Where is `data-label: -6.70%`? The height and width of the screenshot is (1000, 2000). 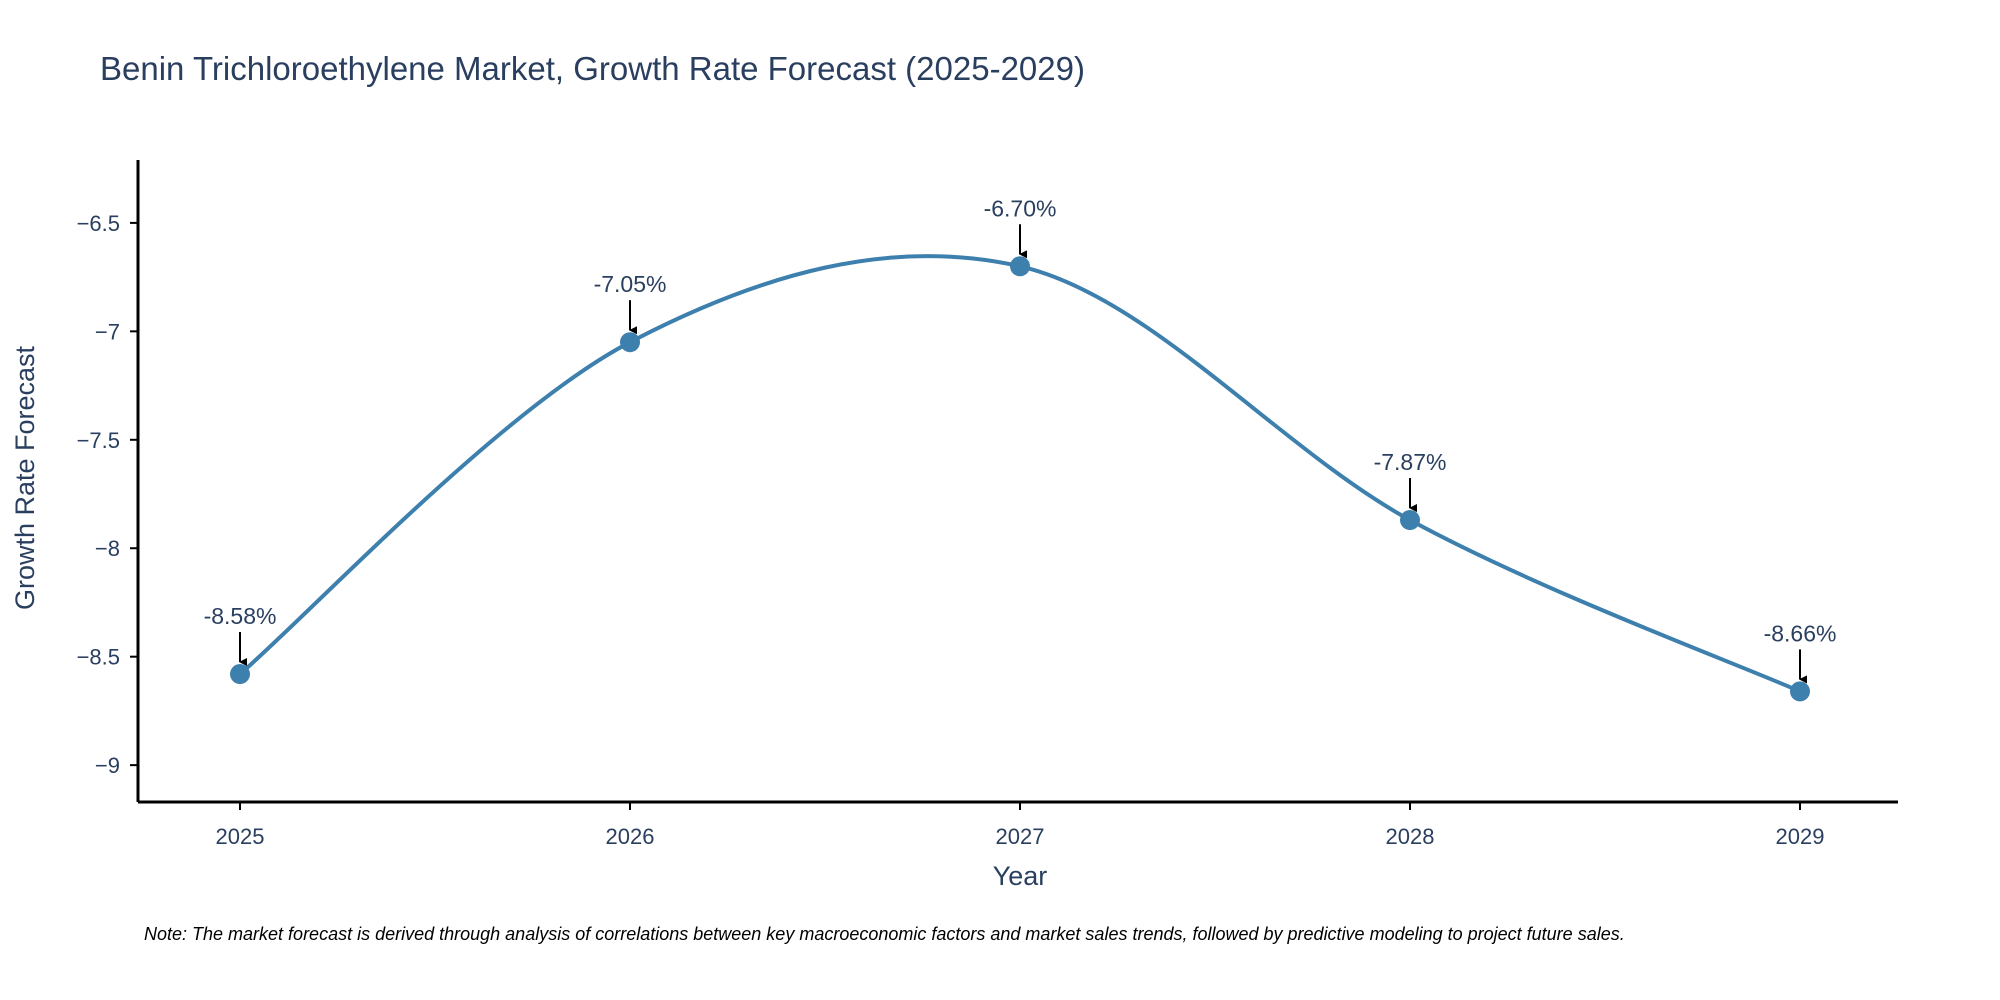
data-label: -6.70% is located at coordinates (1020, 208).